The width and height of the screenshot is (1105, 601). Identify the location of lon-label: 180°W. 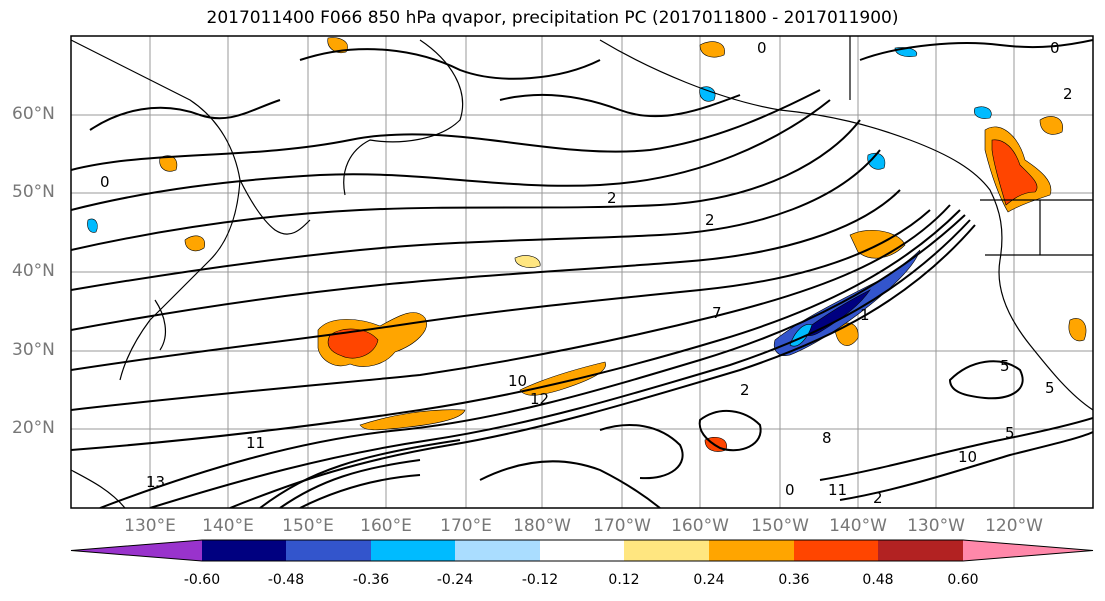
(542, 526).